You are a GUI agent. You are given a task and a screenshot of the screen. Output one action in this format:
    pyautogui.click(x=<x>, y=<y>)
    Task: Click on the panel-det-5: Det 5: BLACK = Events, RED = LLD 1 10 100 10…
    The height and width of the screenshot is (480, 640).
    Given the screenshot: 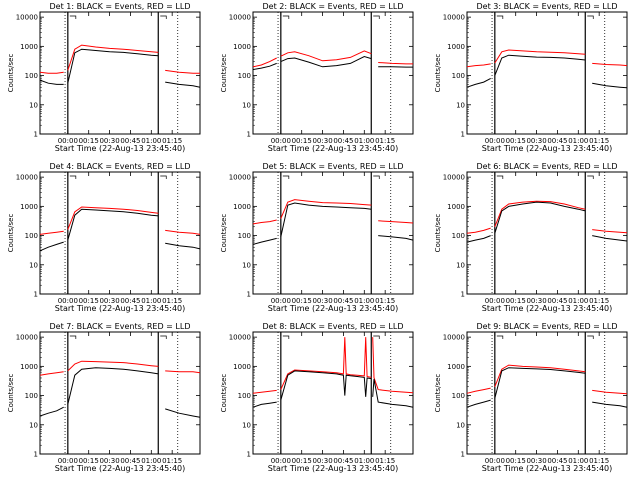 What is the action you would take?
    pyautogui.click(x=317, y=237)
    